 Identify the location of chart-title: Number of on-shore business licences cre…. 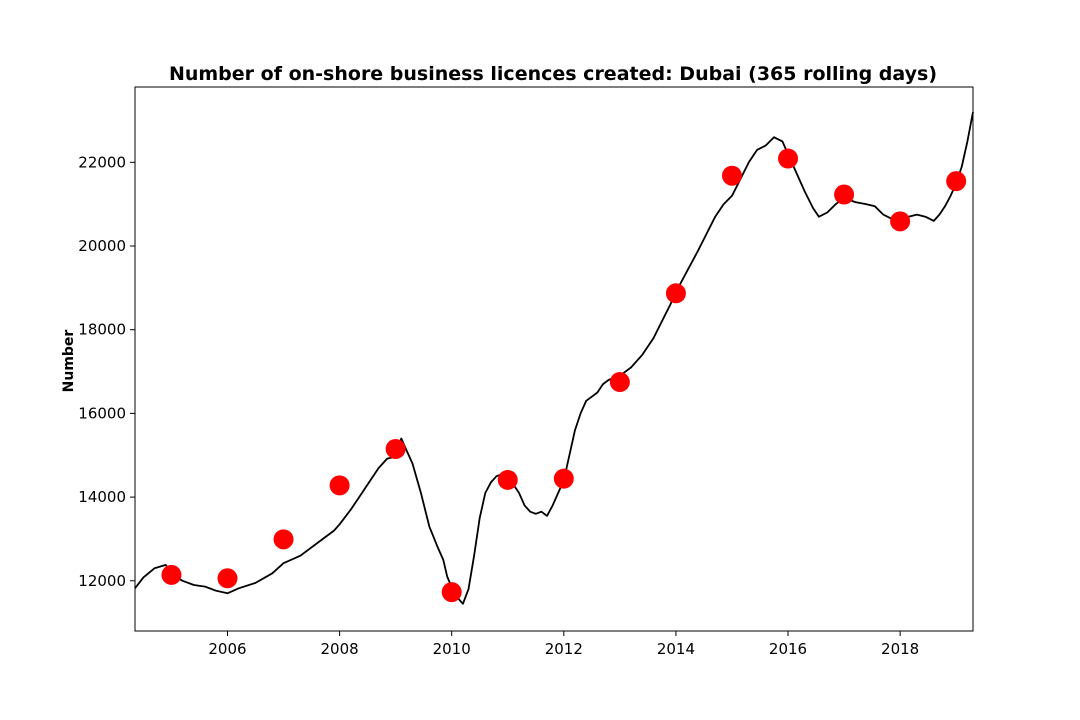
(553, 74).